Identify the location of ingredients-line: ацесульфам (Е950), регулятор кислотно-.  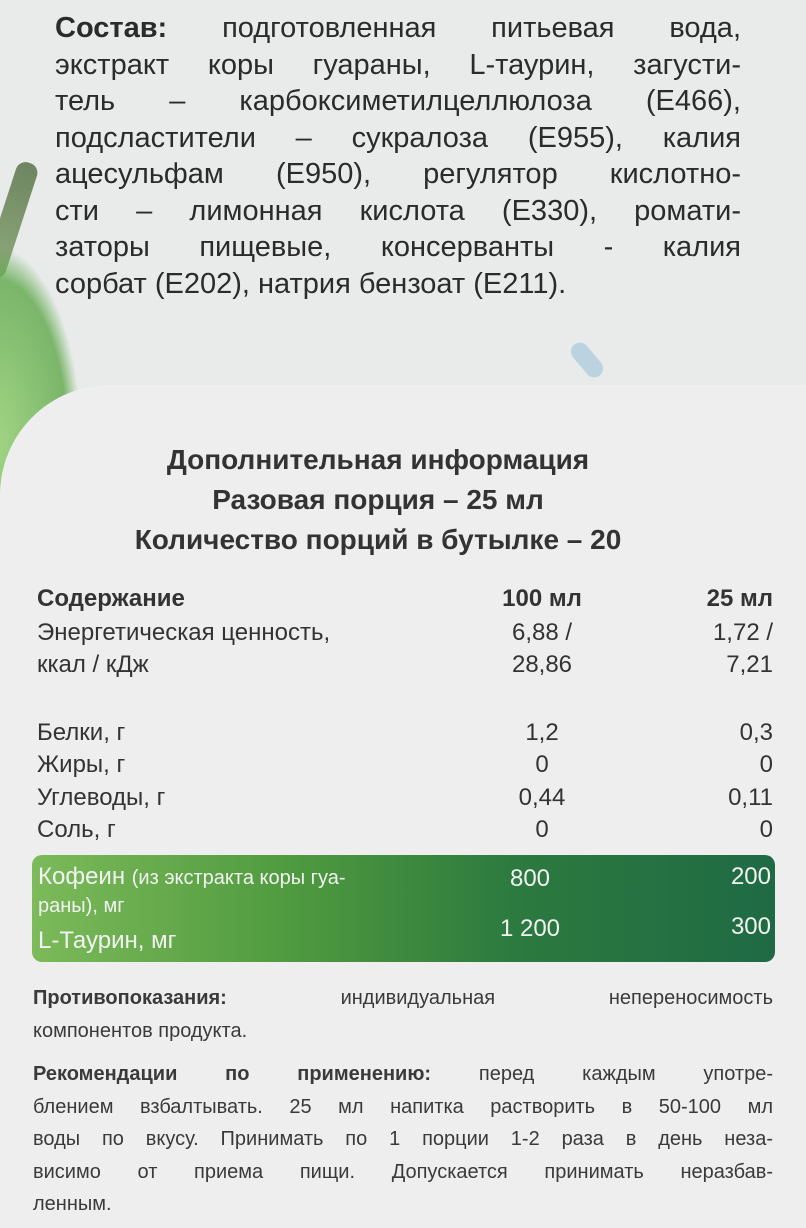
(398, 174).